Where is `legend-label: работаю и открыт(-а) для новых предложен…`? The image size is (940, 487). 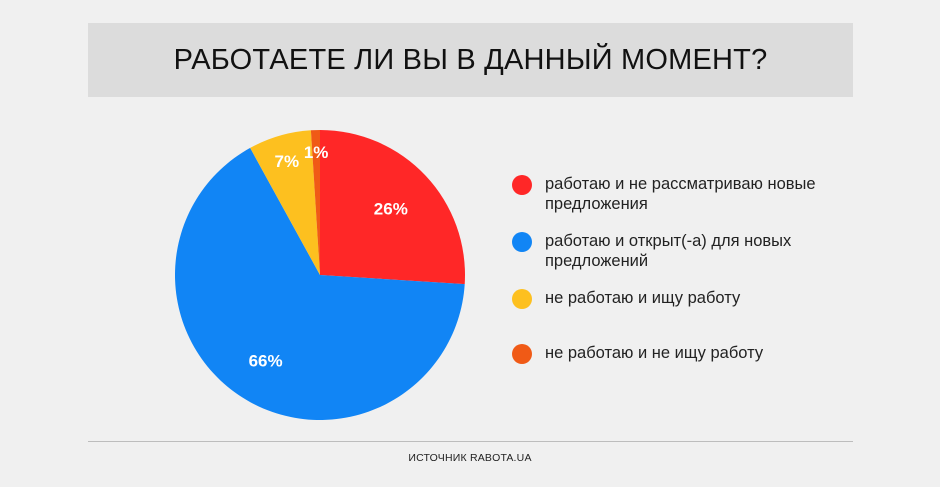 legend-label: работаю и открыт(-а) для новых предложен… is located at coordinates (668, 251).